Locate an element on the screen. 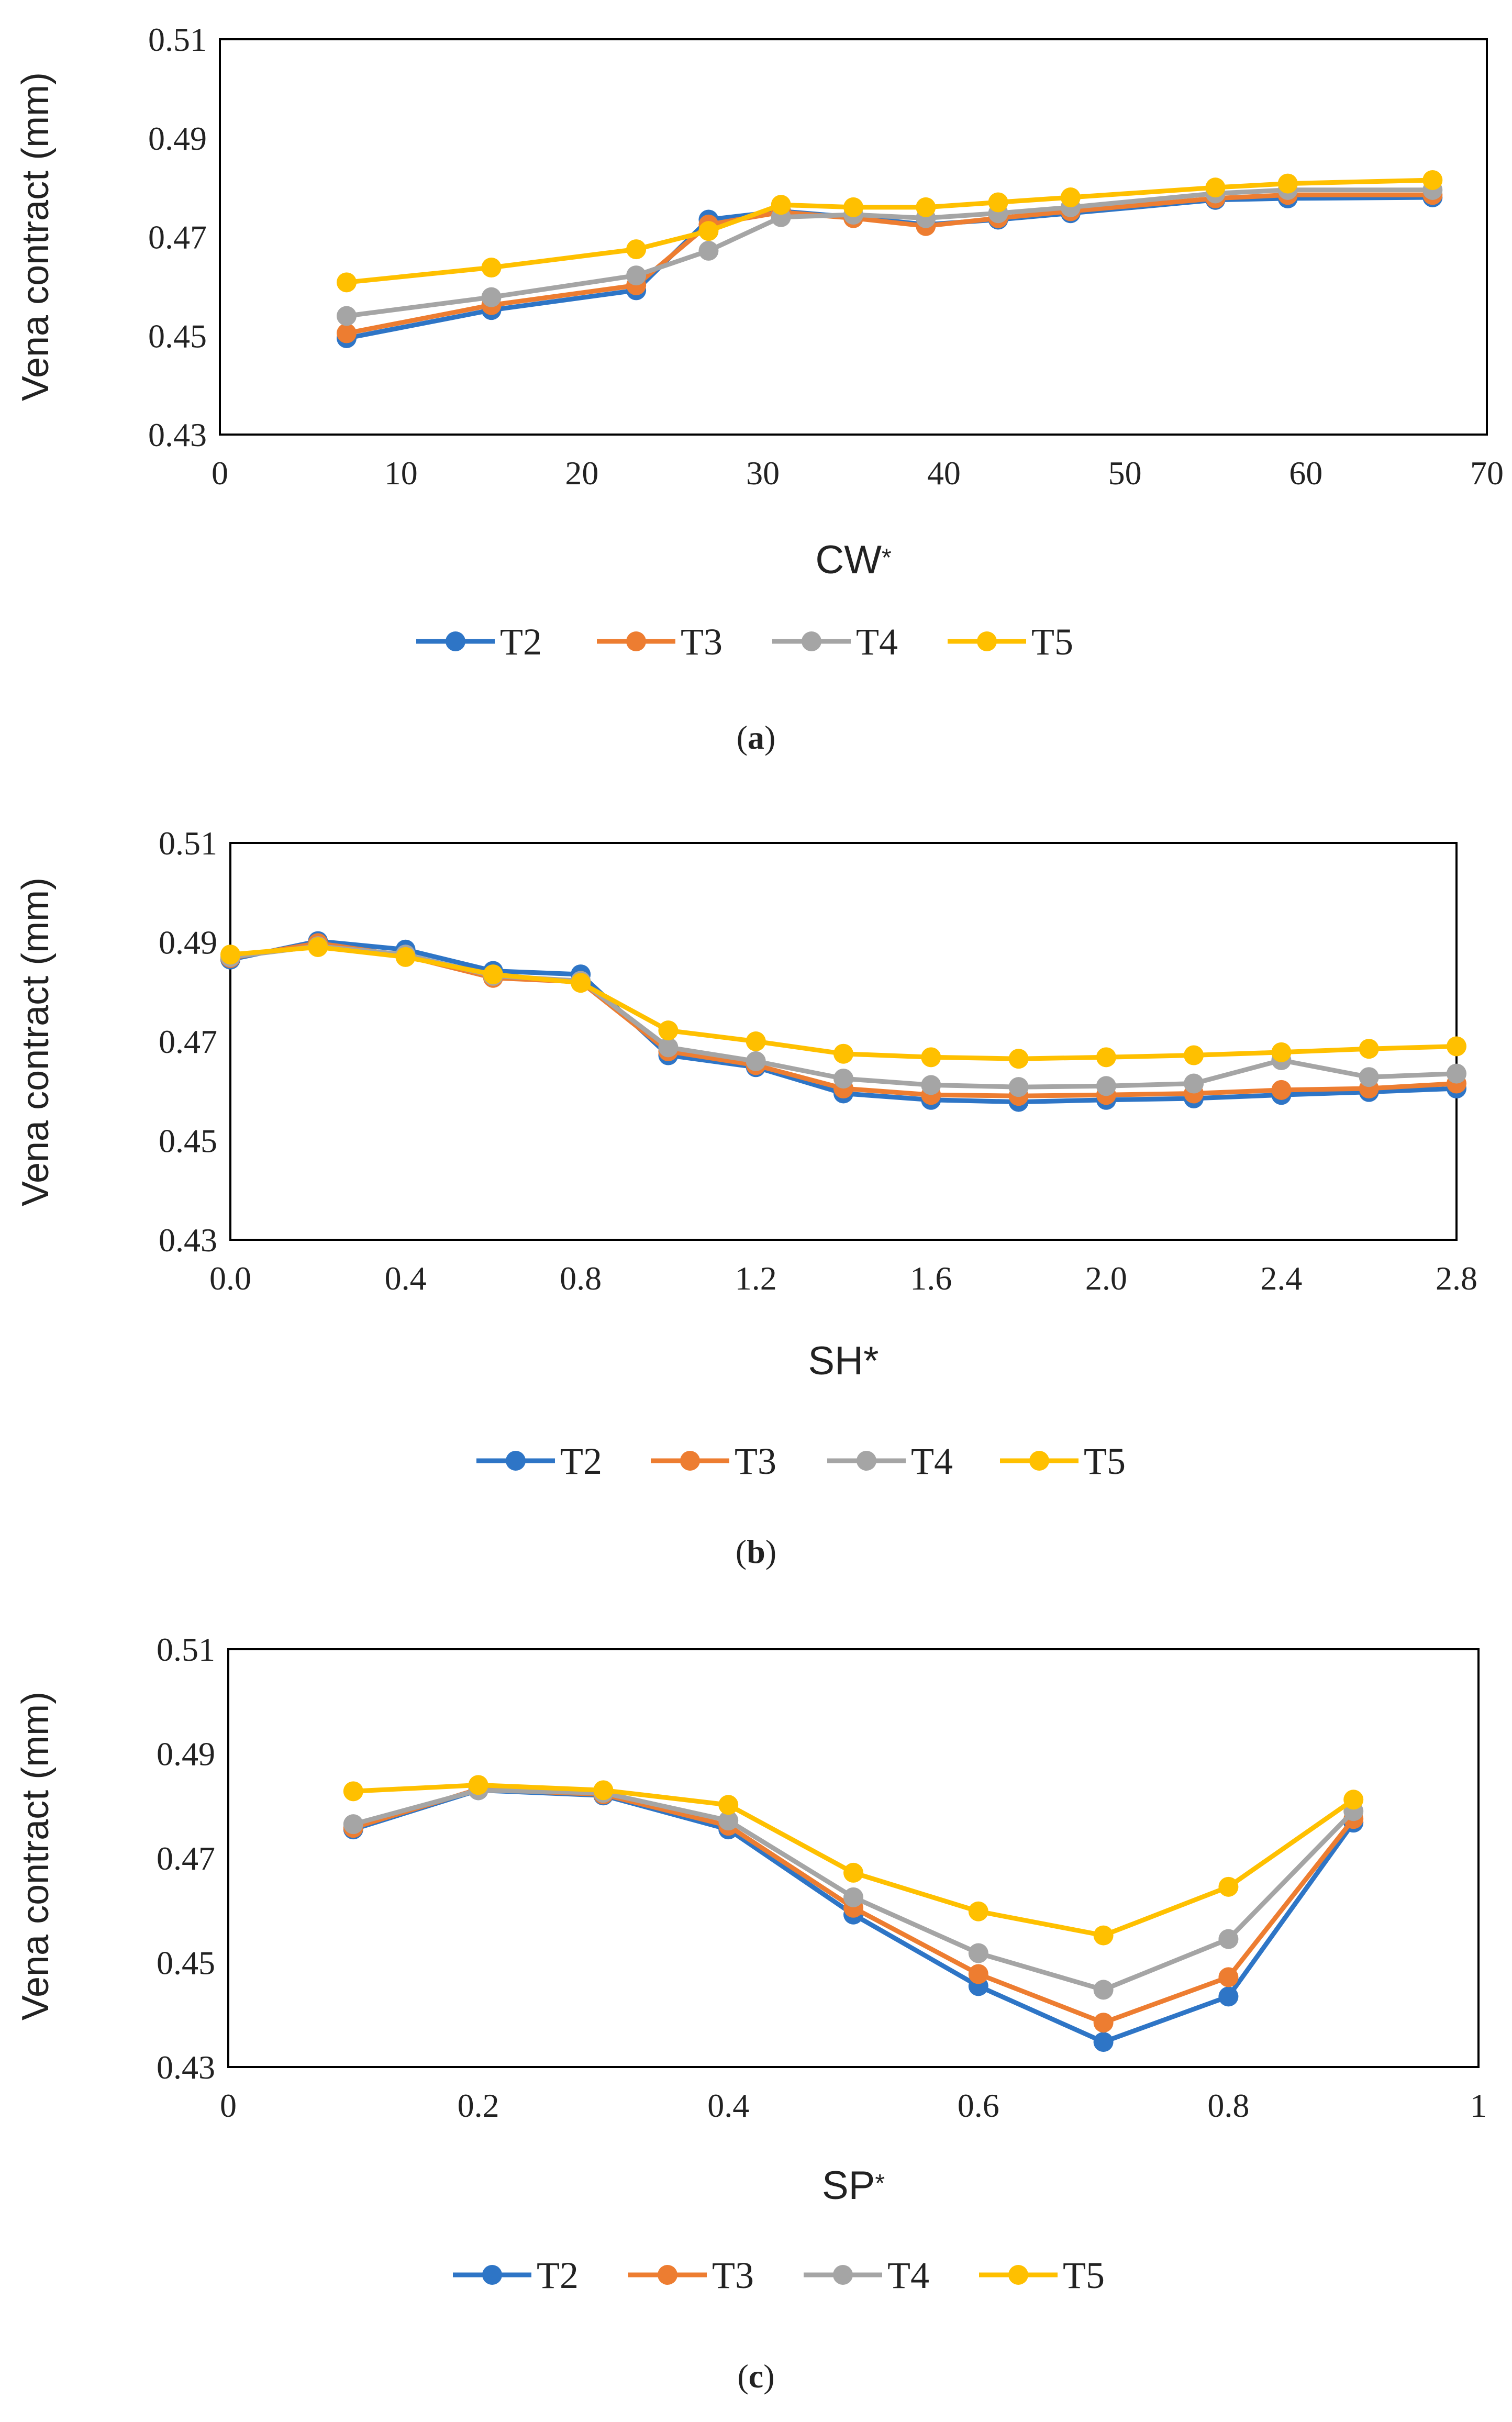  x-tick-label: 0 is located at coordinates (228, 2105).